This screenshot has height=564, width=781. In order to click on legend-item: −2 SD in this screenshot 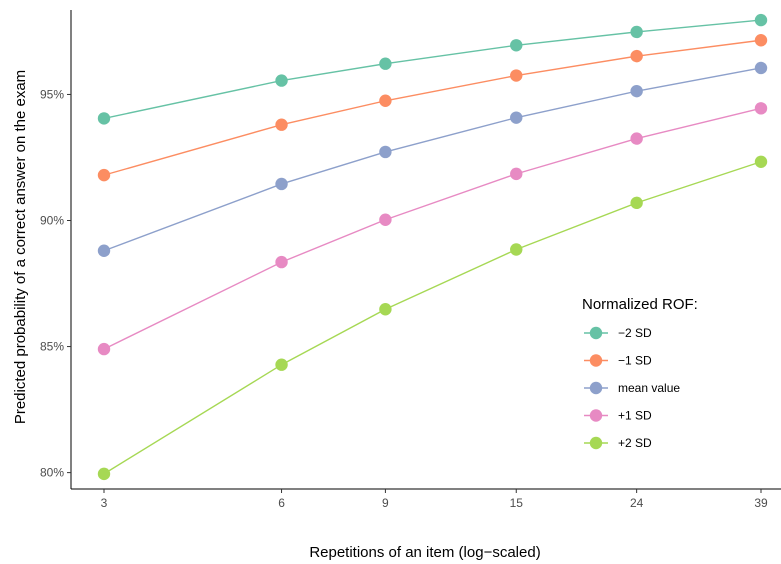, I will do `click(618, 333)`.